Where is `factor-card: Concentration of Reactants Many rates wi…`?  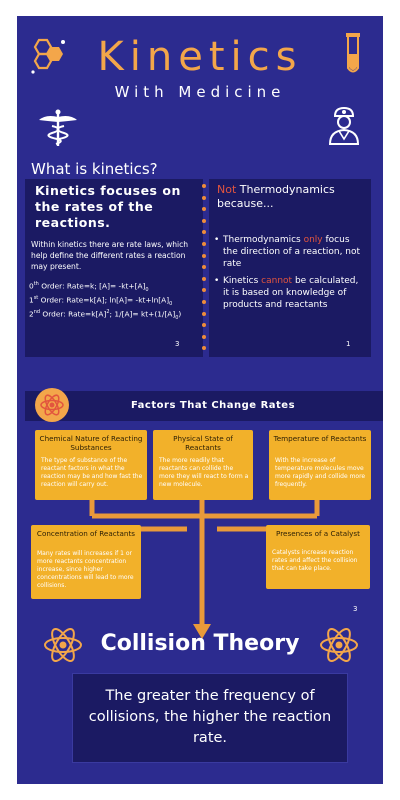
factor-card: Concentration of Reactants Many rates wi… is located at coordinates (86, 562).